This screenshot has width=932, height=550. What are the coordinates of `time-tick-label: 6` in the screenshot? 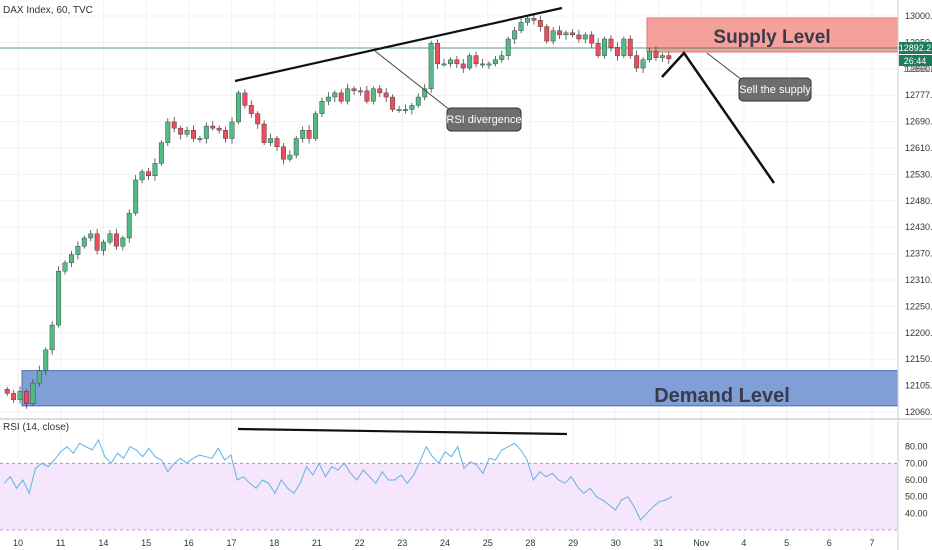 It's located at (829, 543).